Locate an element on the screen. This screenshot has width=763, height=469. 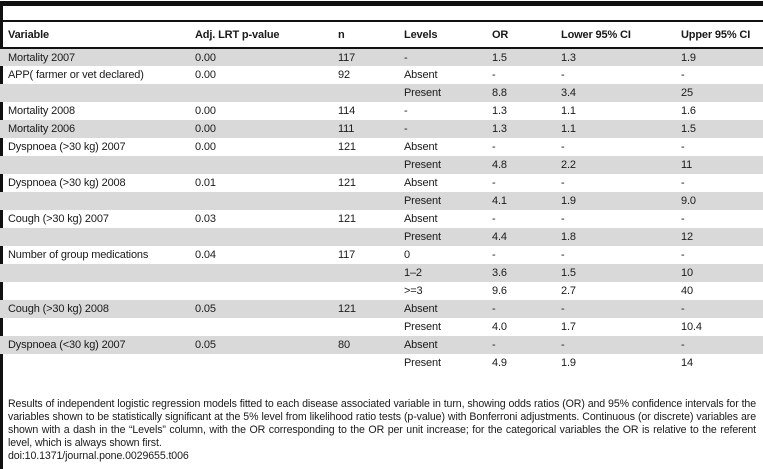
table-cell: 1.8 is located at coordinates (568, 237).